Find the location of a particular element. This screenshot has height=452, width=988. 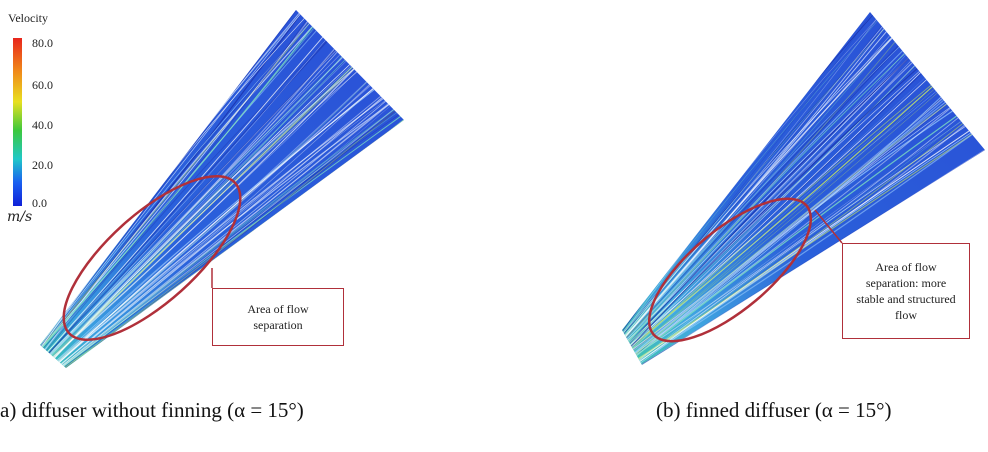

callout-text-a: Area of flow separation is located at coordinates (278, 317).